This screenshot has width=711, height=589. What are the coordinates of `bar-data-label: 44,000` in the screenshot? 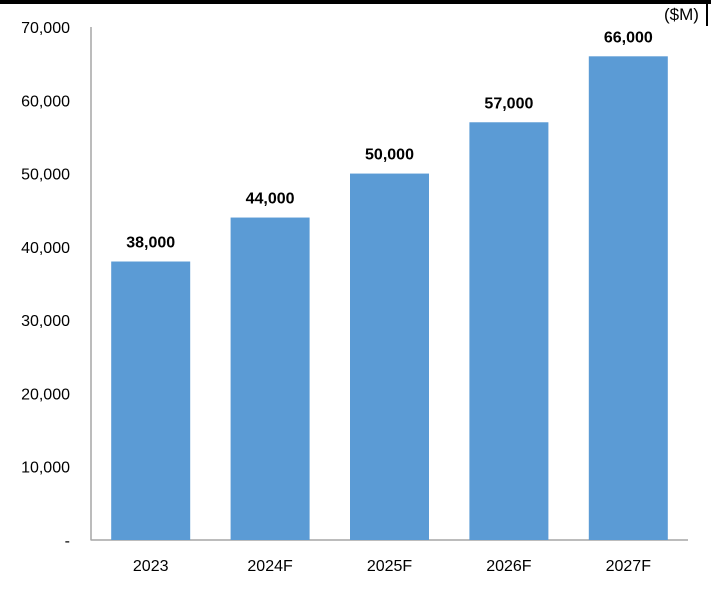 It's located at (270, 199).